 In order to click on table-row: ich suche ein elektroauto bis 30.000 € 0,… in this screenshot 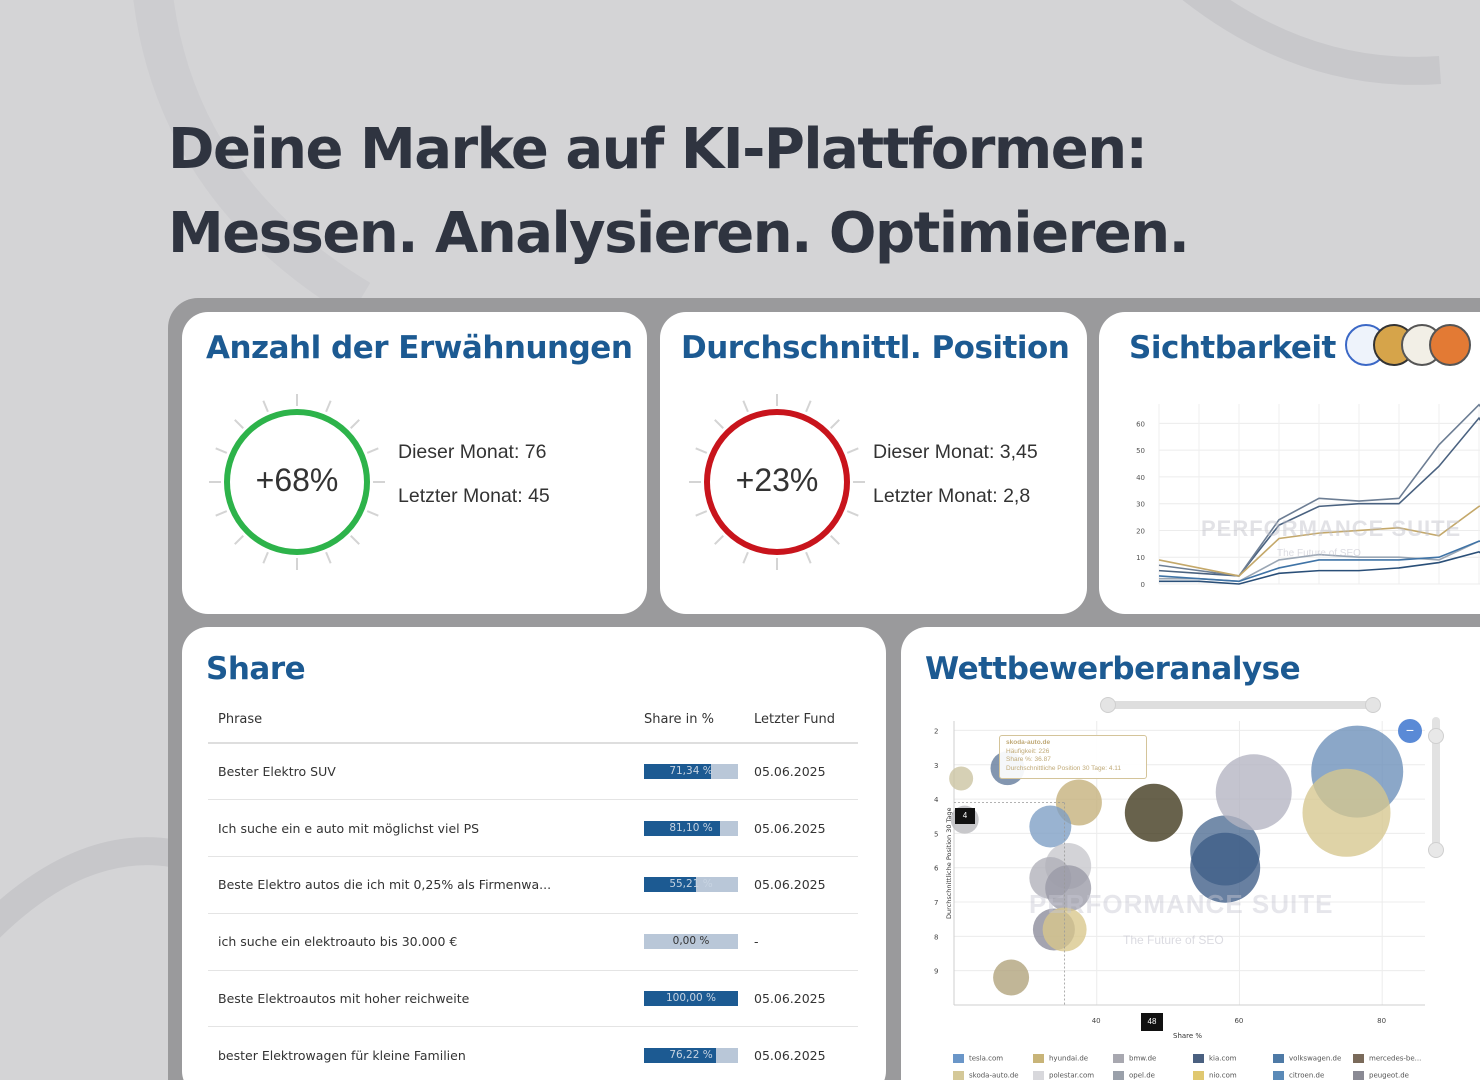, I will do `click(533, 942)`.